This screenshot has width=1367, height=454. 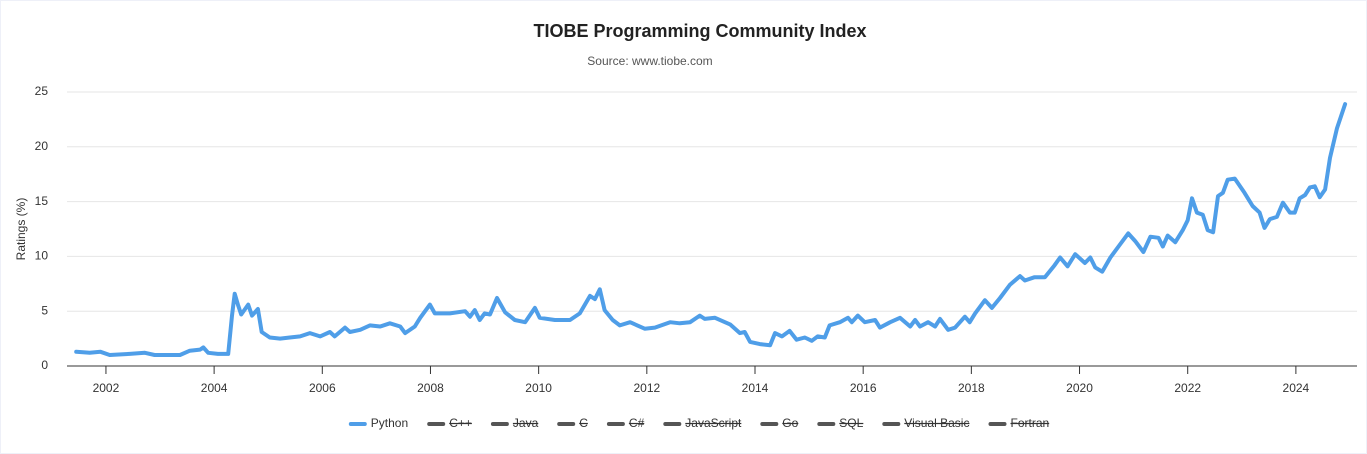 What do you see at coordinates (790, 423) in the screenshot?
I see `legend-label: Go` at bounding box center [790, 423].